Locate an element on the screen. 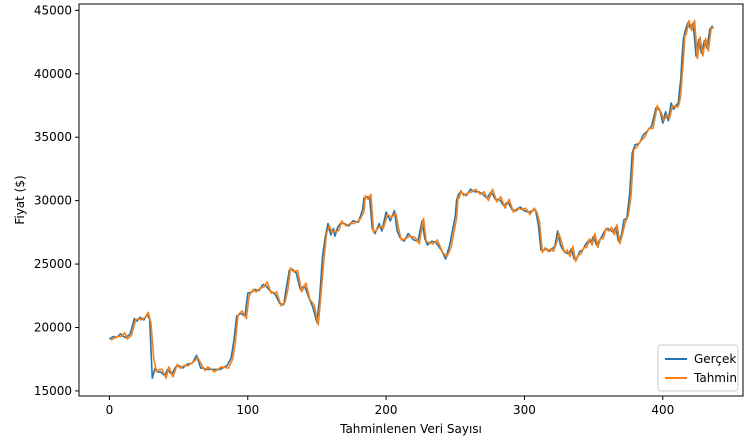 The image size is (748, 445). legend: Gerçek Tahmin is located at coordinates (698, 368).